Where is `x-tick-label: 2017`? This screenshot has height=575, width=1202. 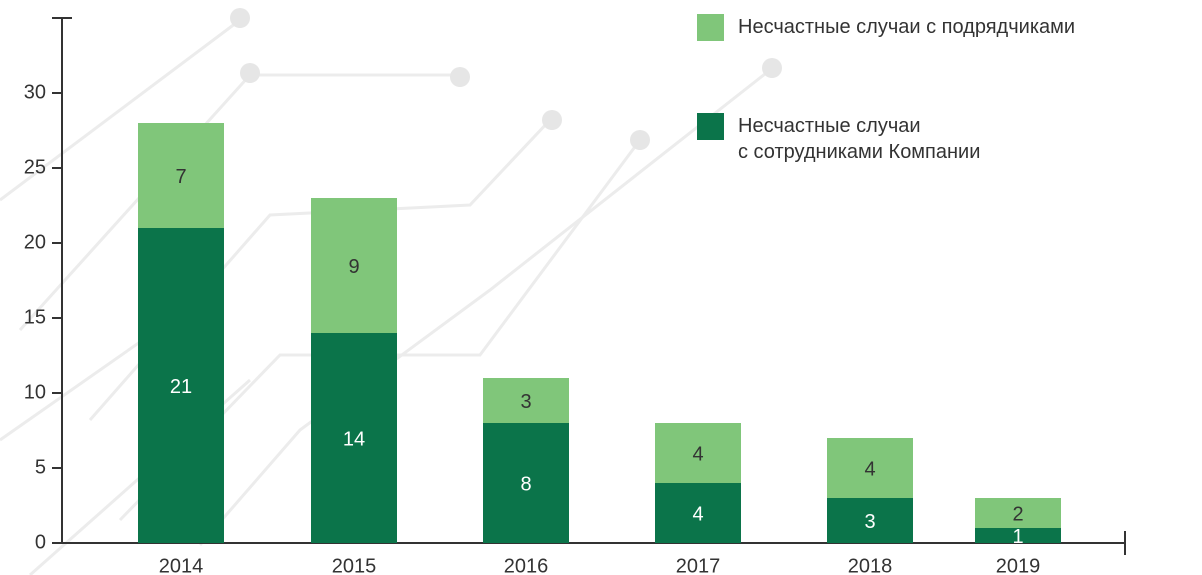 x-tick-label: 2017 is located at coordinates (698, 565).